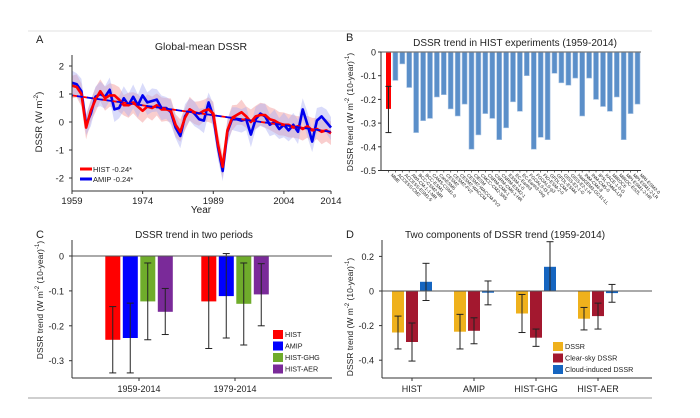 This screenshot has height=418, width=700. What do you see at coordinates (283, 201) in the screenshot?
I see `x-tick-label: 2004` at bounding box center [283, 201].